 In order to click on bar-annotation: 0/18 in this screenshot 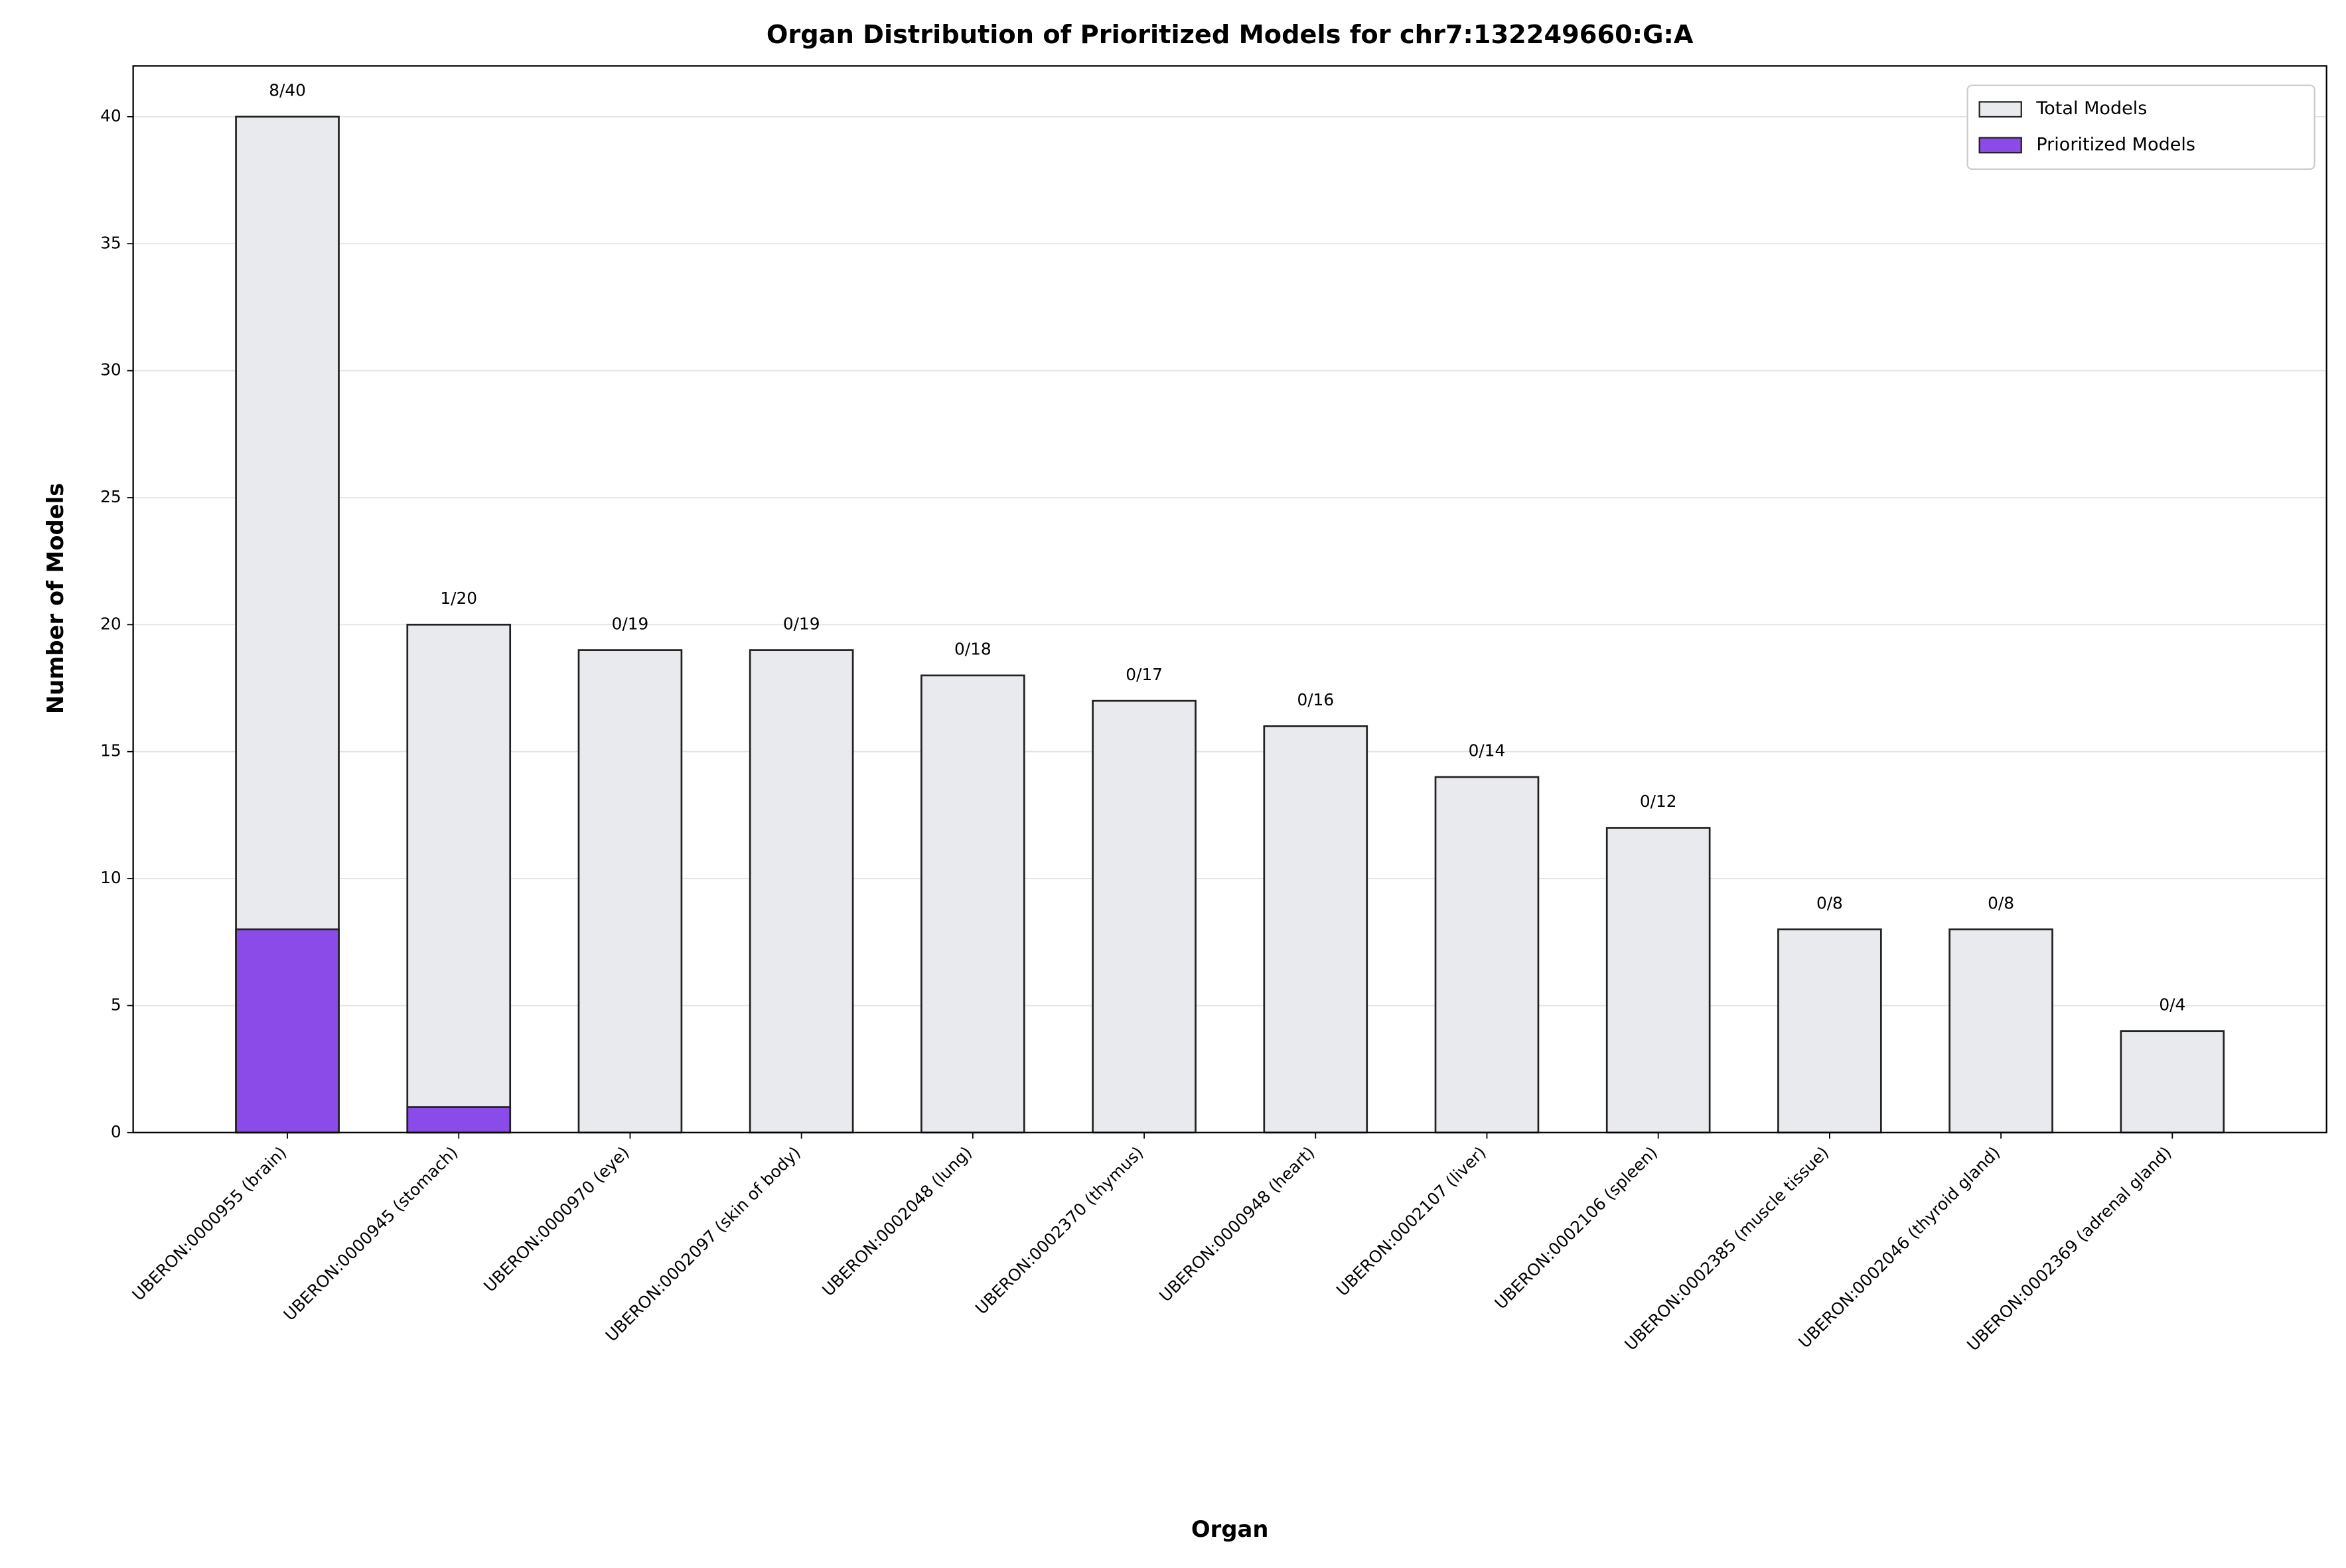, I will do `click(972, 649)`.